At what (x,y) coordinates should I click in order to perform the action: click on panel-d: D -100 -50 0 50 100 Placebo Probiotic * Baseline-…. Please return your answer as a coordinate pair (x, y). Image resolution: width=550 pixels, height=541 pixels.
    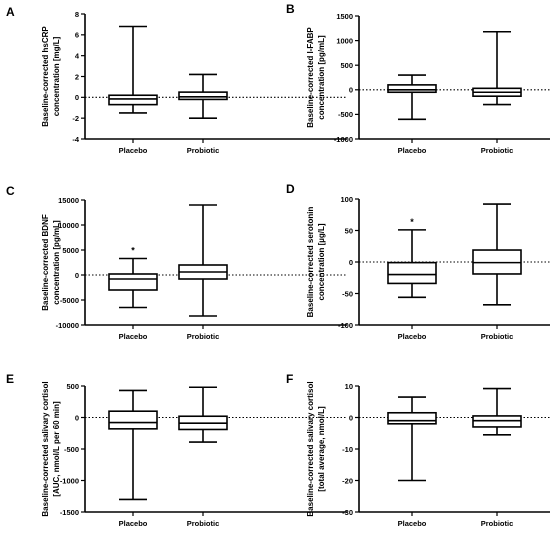
    Looking at the image, I should click on (418, 261).